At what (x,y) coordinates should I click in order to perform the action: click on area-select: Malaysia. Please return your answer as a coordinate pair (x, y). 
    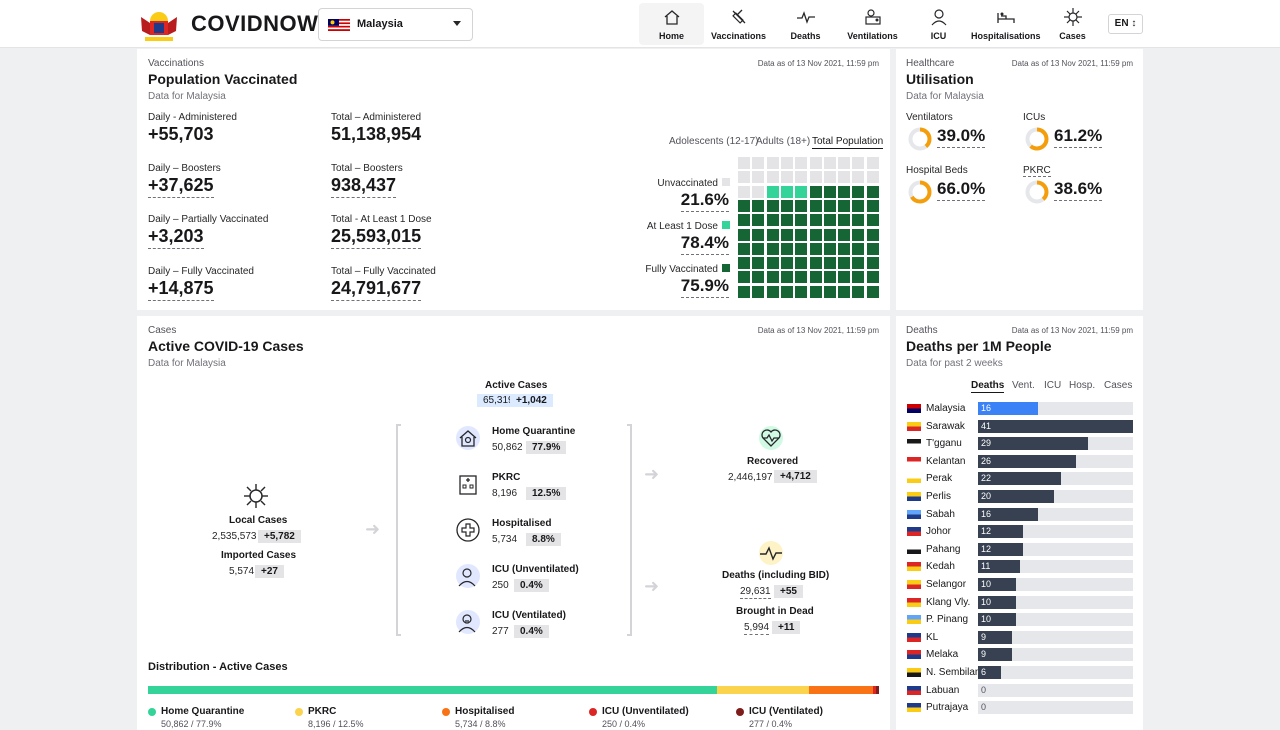
    Looking at the image, I should click on (395, 24).